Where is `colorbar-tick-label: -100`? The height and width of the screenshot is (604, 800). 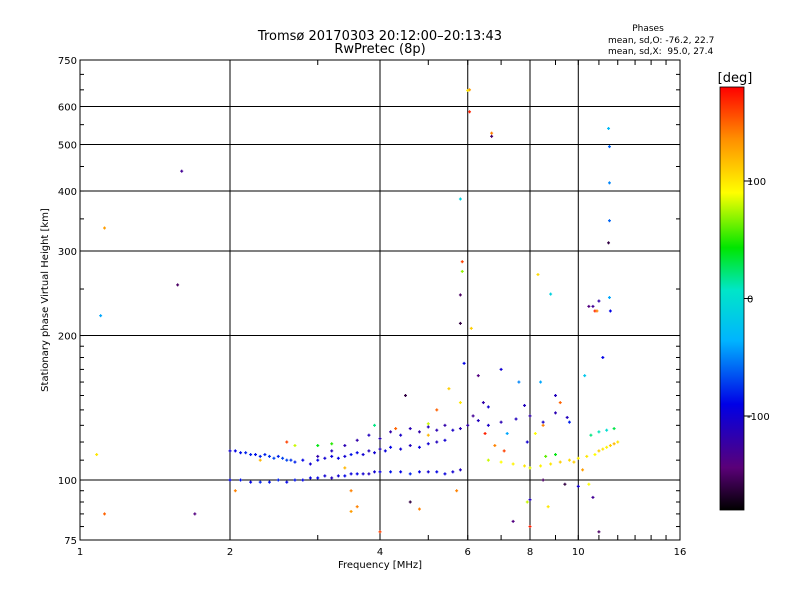 colorbar-tick-label: -100 is located at coordinates (758, 417).